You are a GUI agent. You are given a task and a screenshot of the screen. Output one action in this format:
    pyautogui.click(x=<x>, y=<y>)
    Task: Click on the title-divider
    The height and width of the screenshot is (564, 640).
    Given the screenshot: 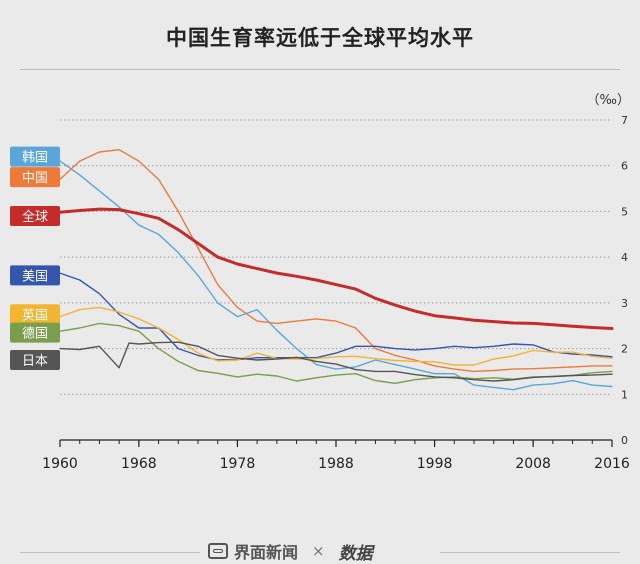 What is the action you would take?
    pyautogui.click(x=320, y=69)
    